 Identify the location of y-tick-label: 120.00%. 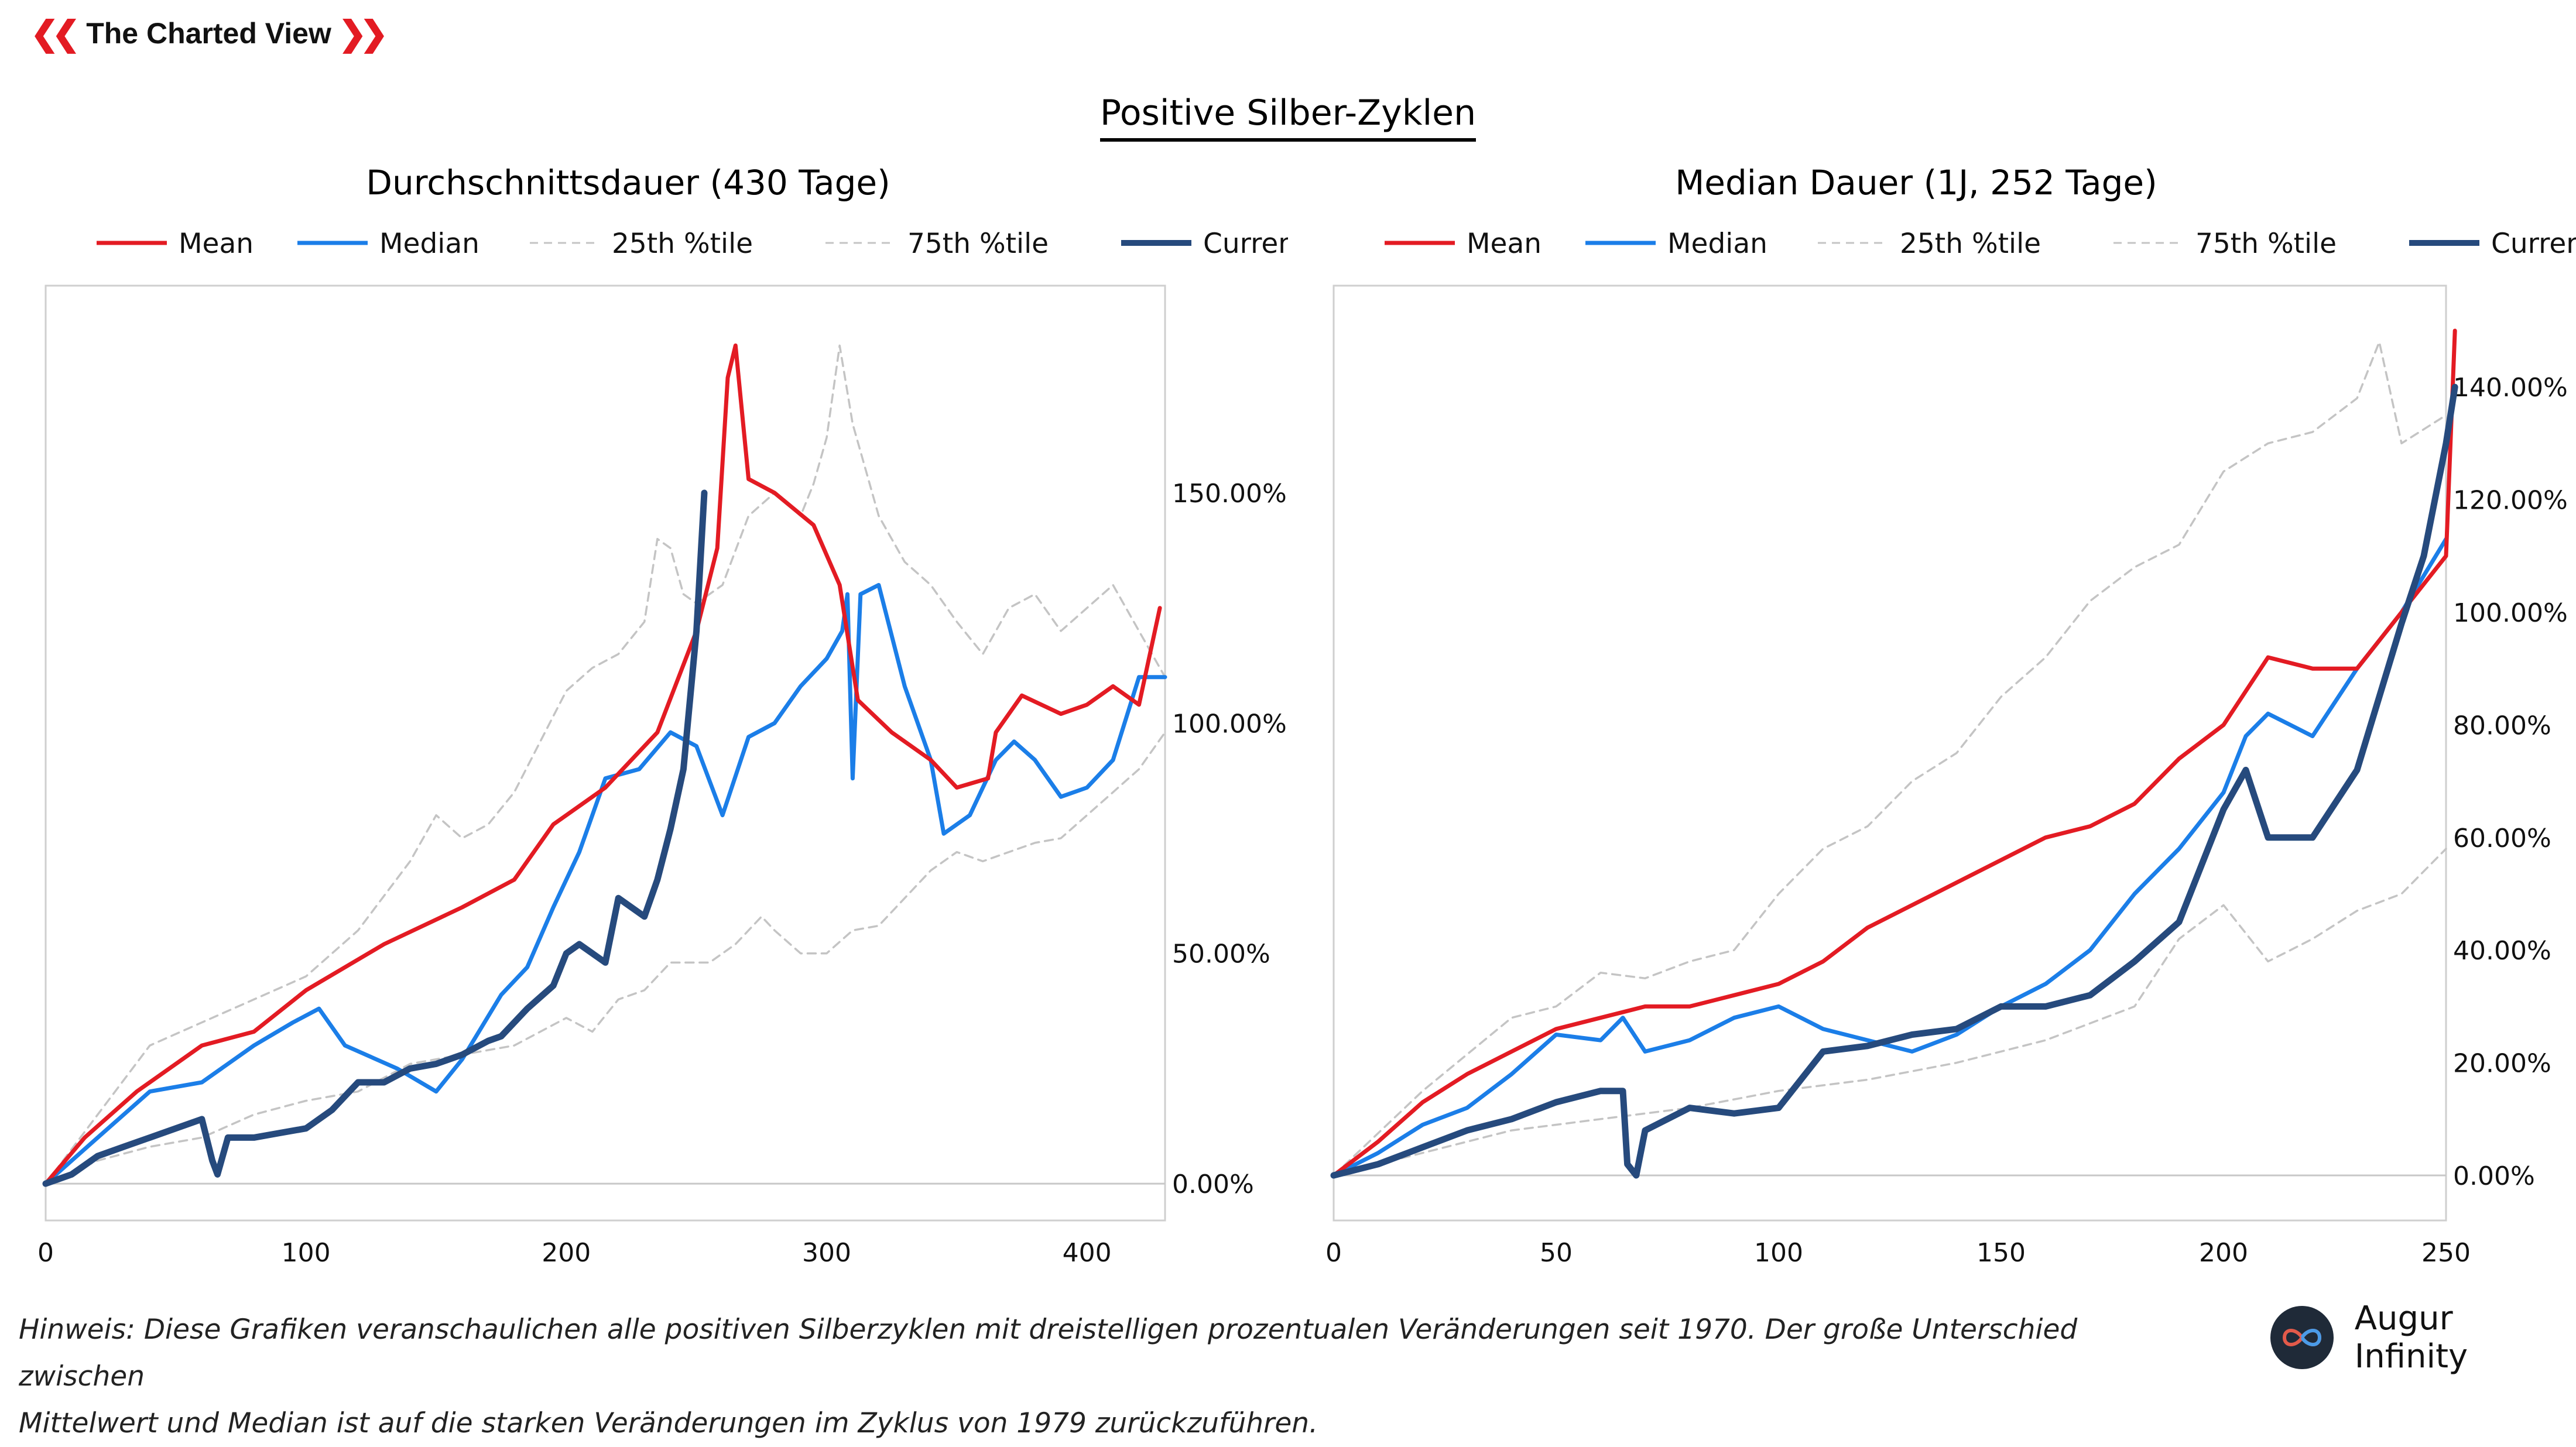
(2511, 501).